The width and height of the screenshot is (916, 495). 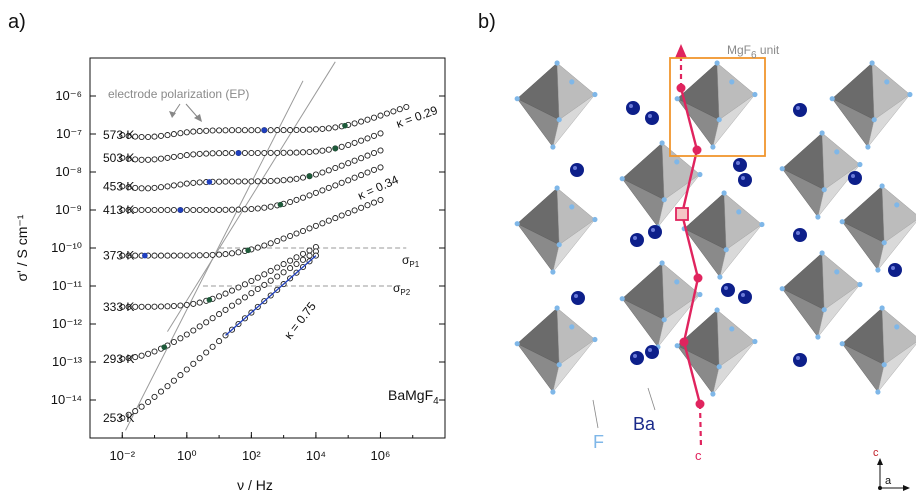 I want to click on temperature-label: 573 K, so click(x=118, y=135).